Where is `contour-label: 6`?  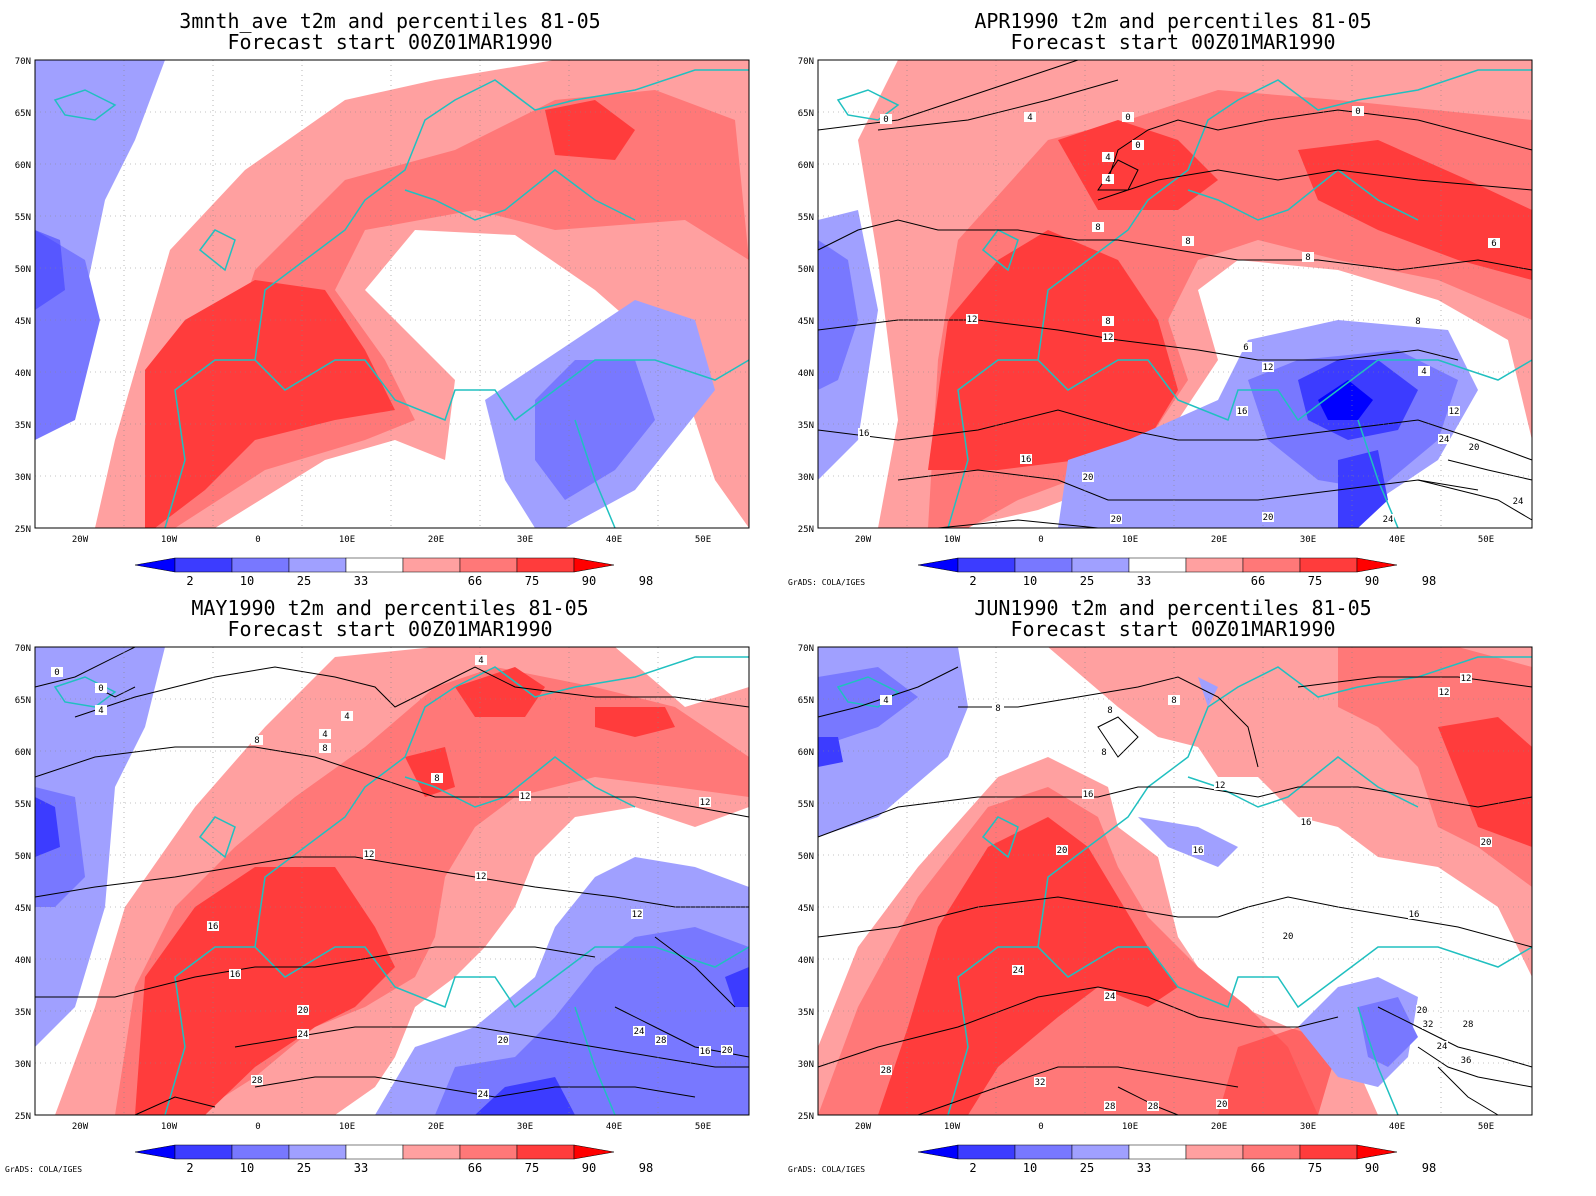
contour-label: 6 is located at coordinates (1493, 244).